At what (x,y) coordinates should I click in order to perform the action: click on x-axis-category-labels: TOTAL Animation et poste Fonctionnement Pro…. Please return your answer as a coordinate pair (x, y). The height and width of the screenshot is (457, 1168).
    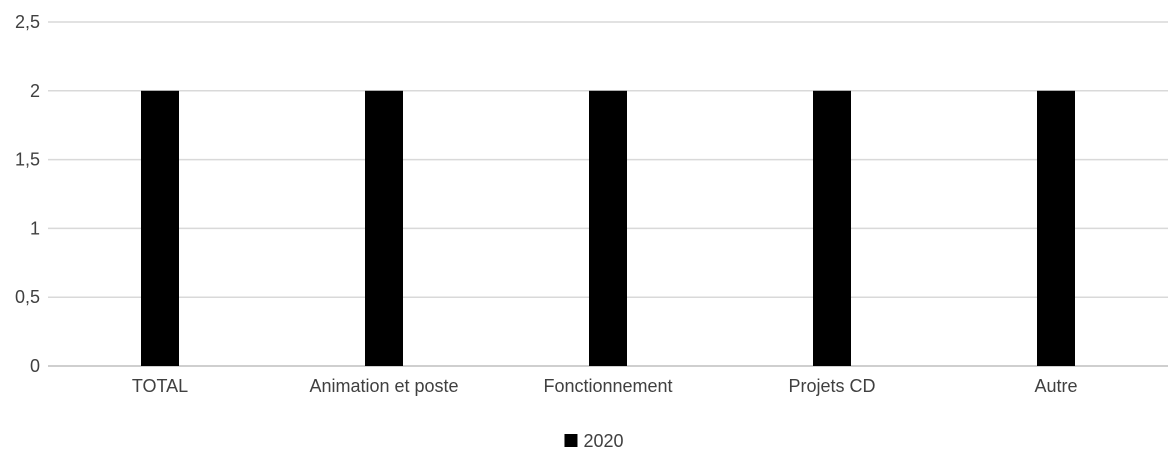
    Looking at the image, I should click on (605, 386).